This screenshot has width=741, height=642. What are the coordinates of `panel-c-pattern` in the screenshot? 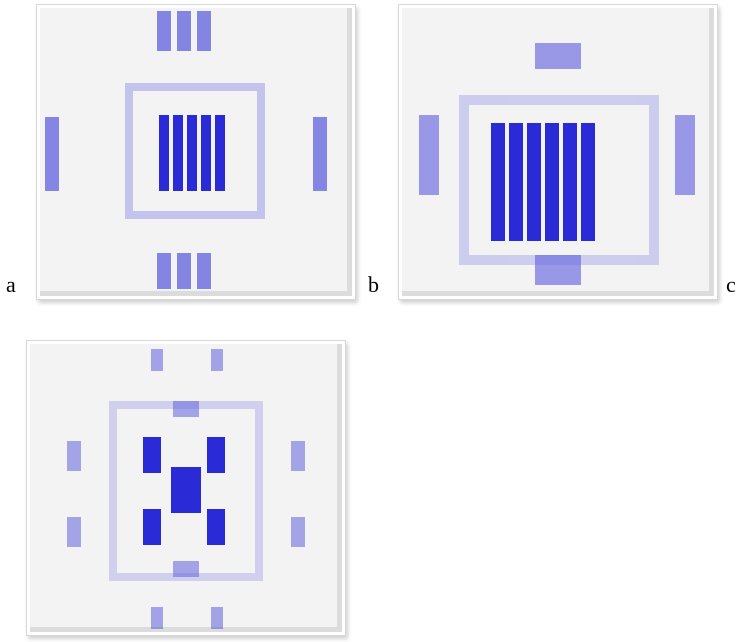 It's located at (186, 489).